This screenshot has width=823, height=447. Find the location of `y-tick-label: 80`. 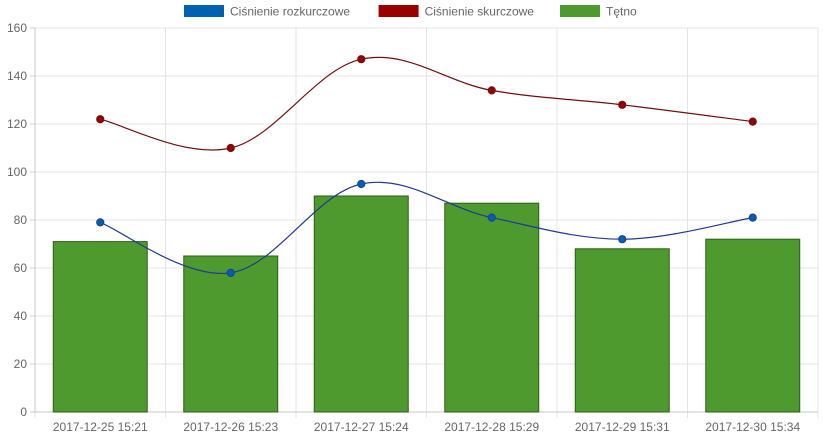

y-tick-label: 80 is located at coordinates (21, 220).